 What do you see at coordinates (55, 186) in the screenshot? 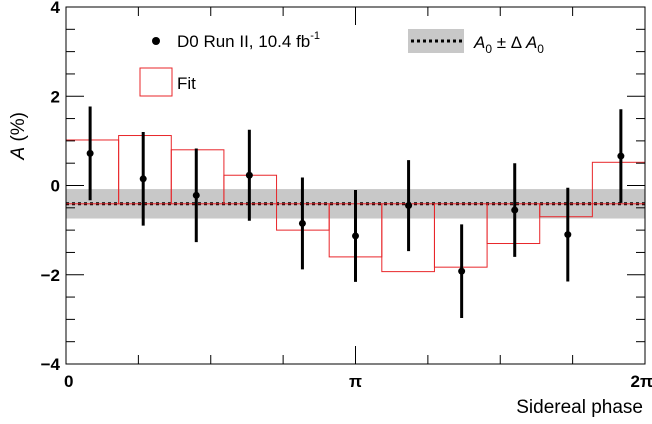
I see `y-tick-label: 0` at bounding box center [55, 186].